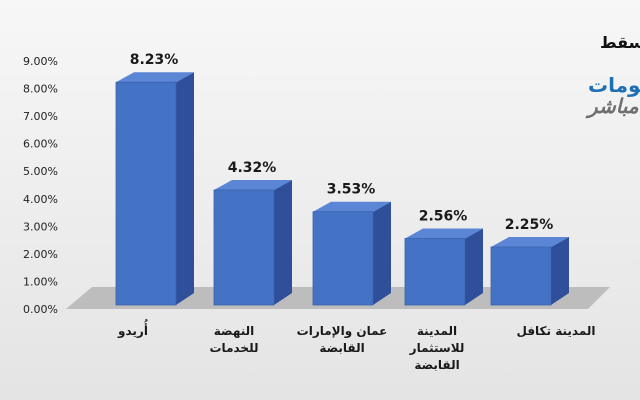  Describe the element at coordinates (529, 225) in the screenshot. I see `bar-data-label: 2.25%` at that location.